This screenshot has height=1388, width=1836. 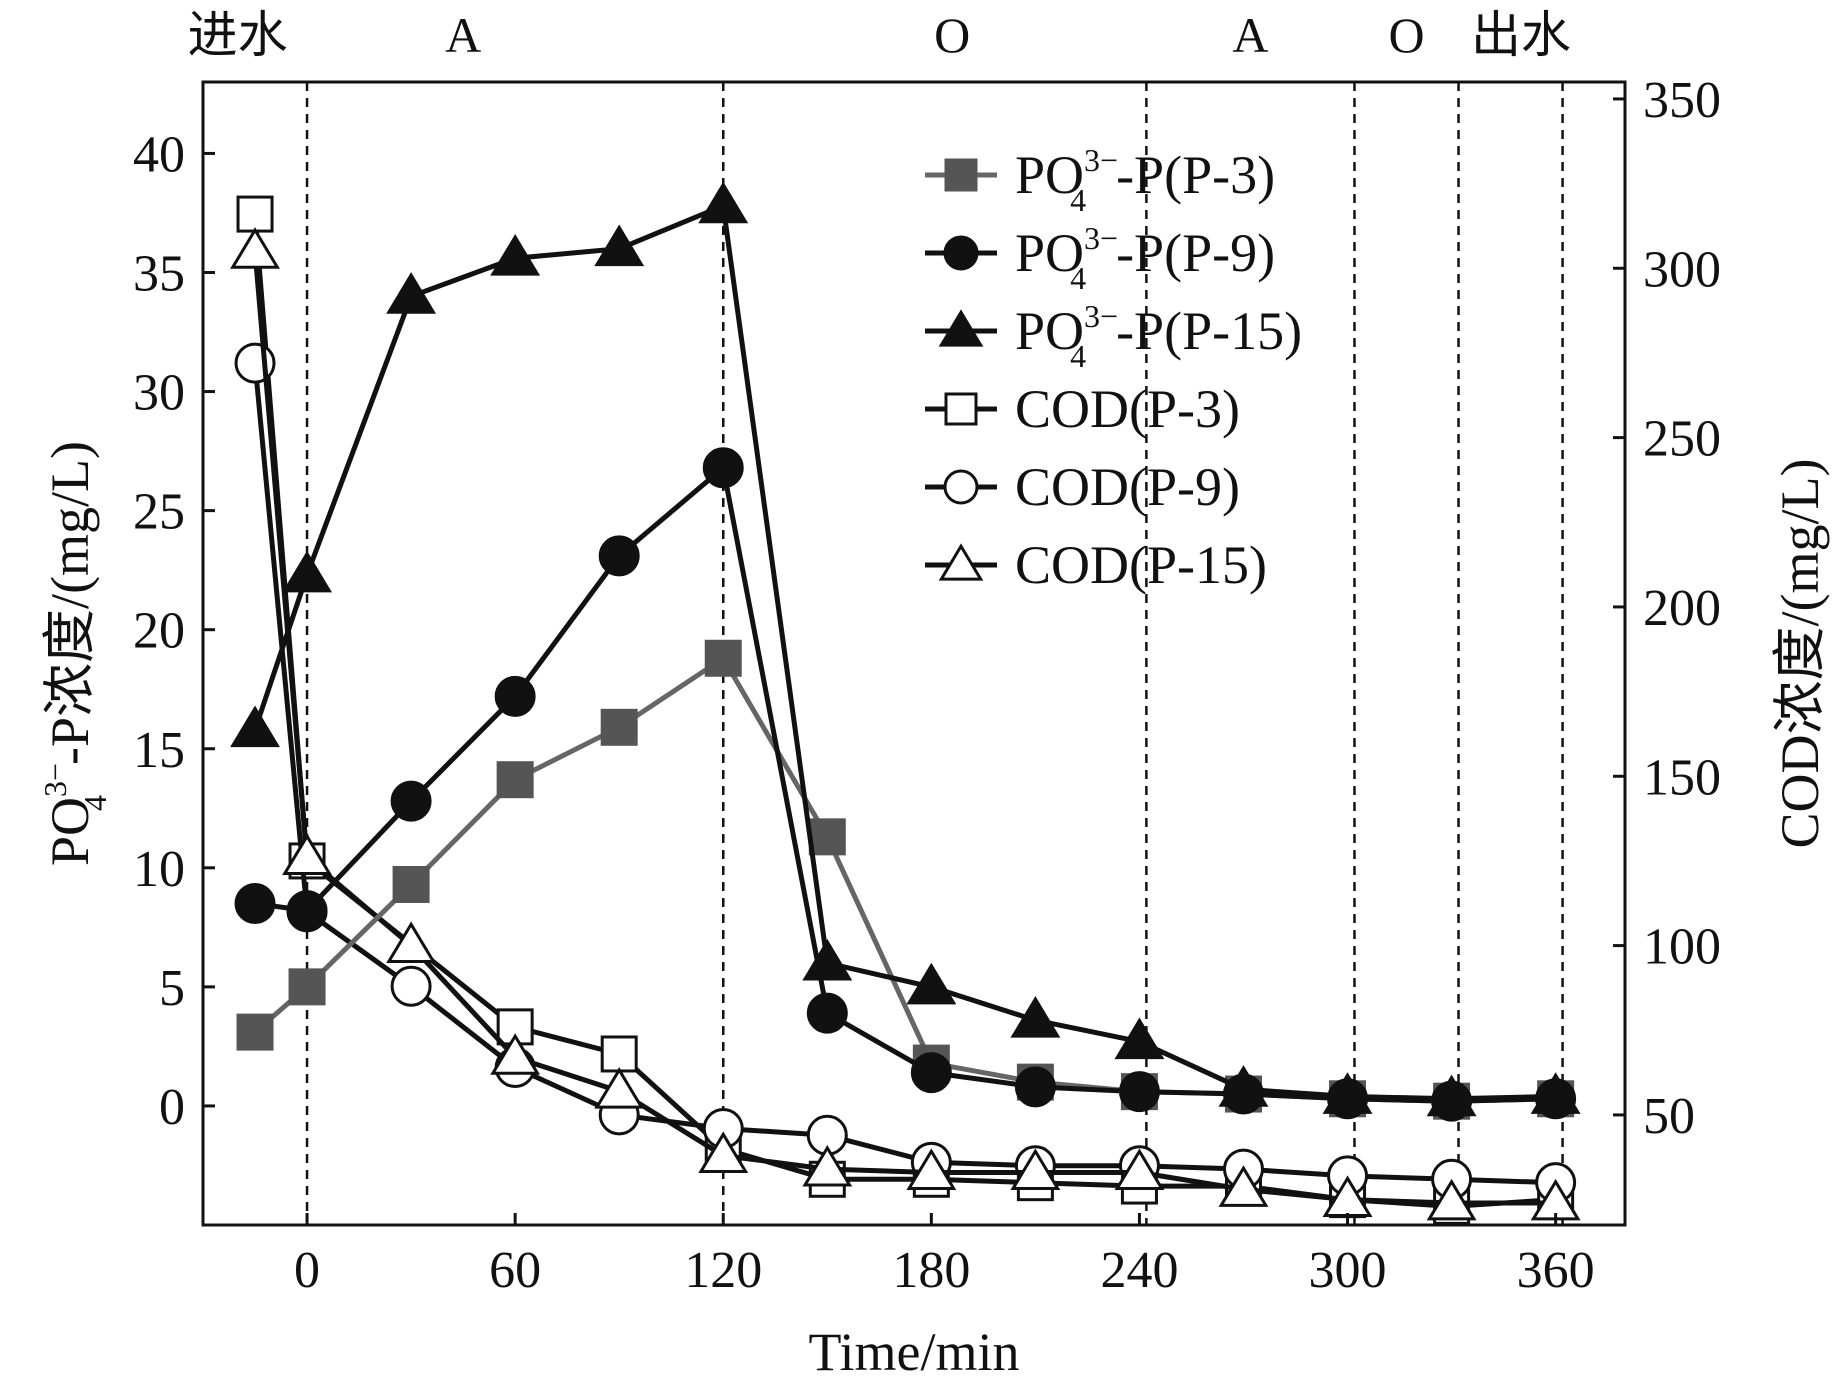 What do you see at coordinates (1127, 487) in the screenshot?
I see `legend-label: COD(P-9)` at bounding box center [1127, 487].